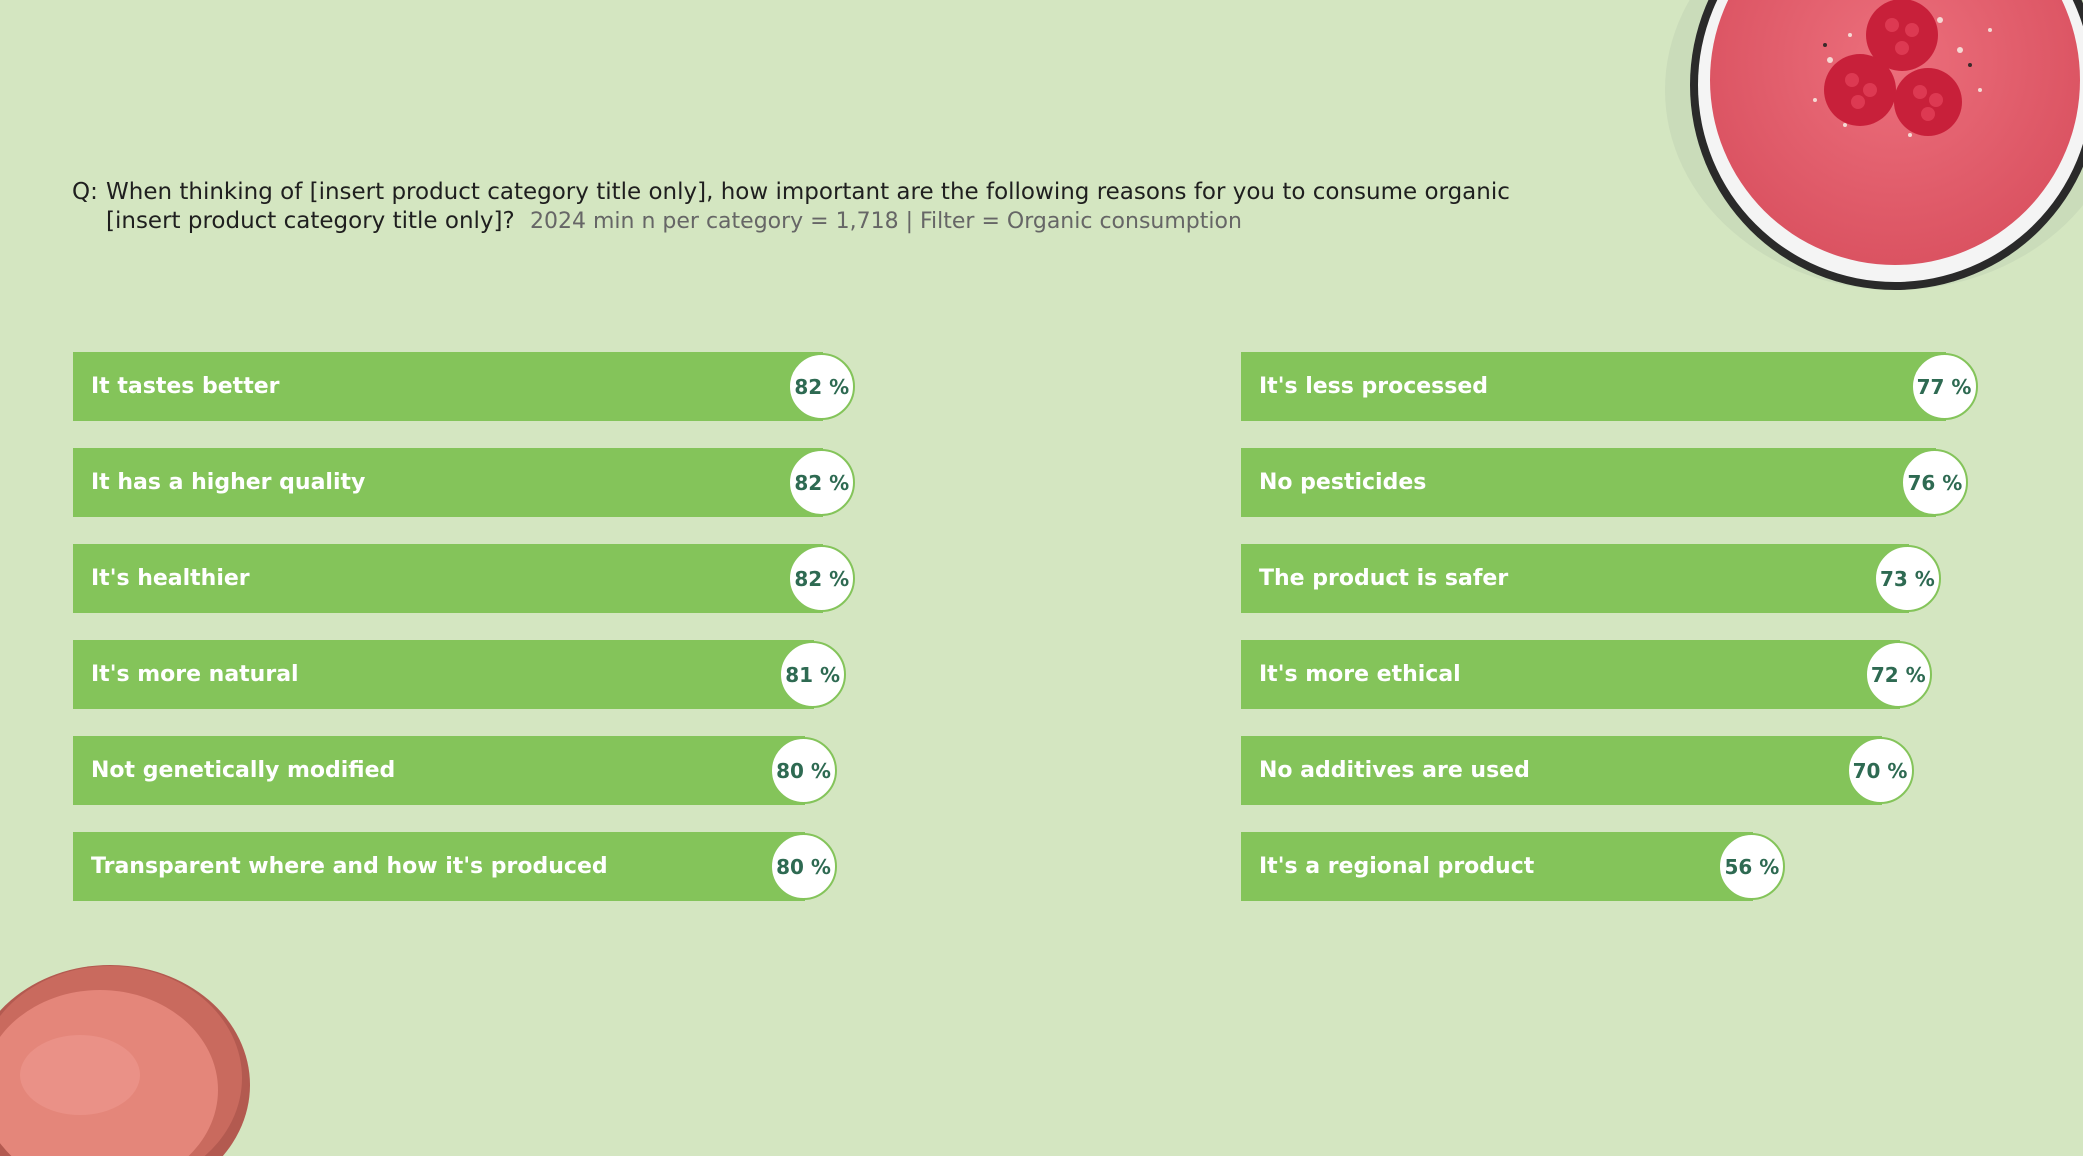  What do you see at coordinates (1343, 482) in the screenshot?
I see `bar-label: No pesticides` at bounding box center [1343, 482].